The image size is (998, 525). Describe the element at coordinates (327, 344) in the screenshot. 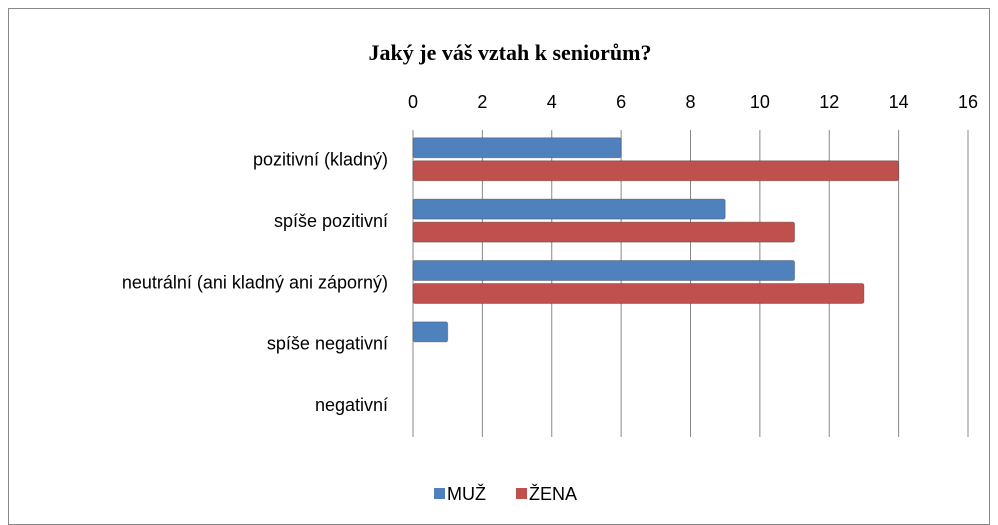

I see `y-tick-label: spíše negativní` at that location.